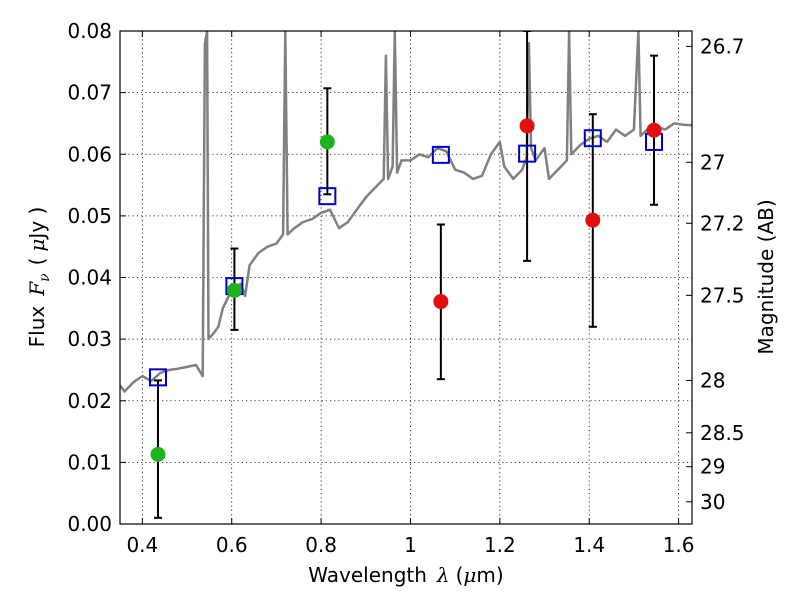 The height and width of the screenshot is (600, 800). Describe the element at coordinates (712, 162) in the screenshot. I see `y2-tick-label: 27` at that location.